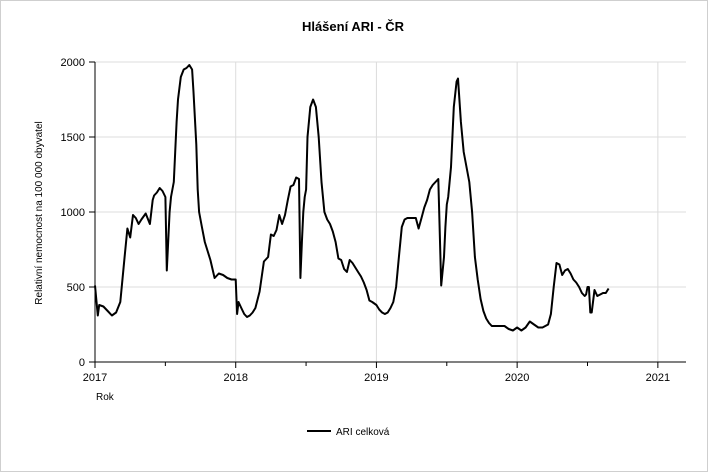 The image size is (708, 473). I want to click on legend-label: ARI celková, so click(363, 432).